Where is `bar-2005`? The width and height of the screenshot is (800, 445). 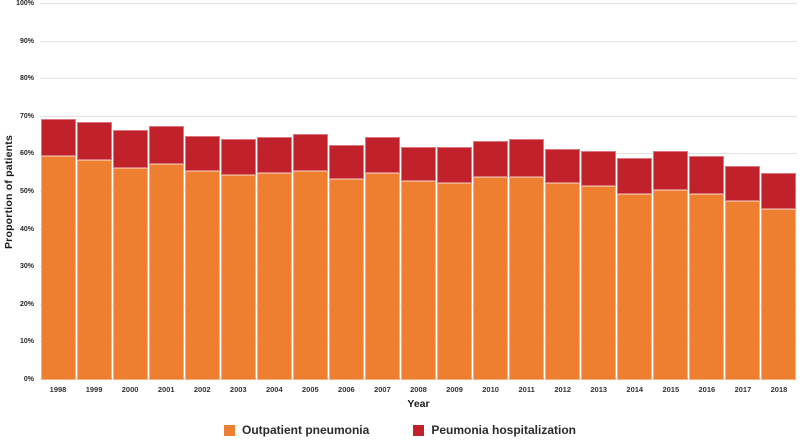
bar-2005 is located at coordinates (310, 192).